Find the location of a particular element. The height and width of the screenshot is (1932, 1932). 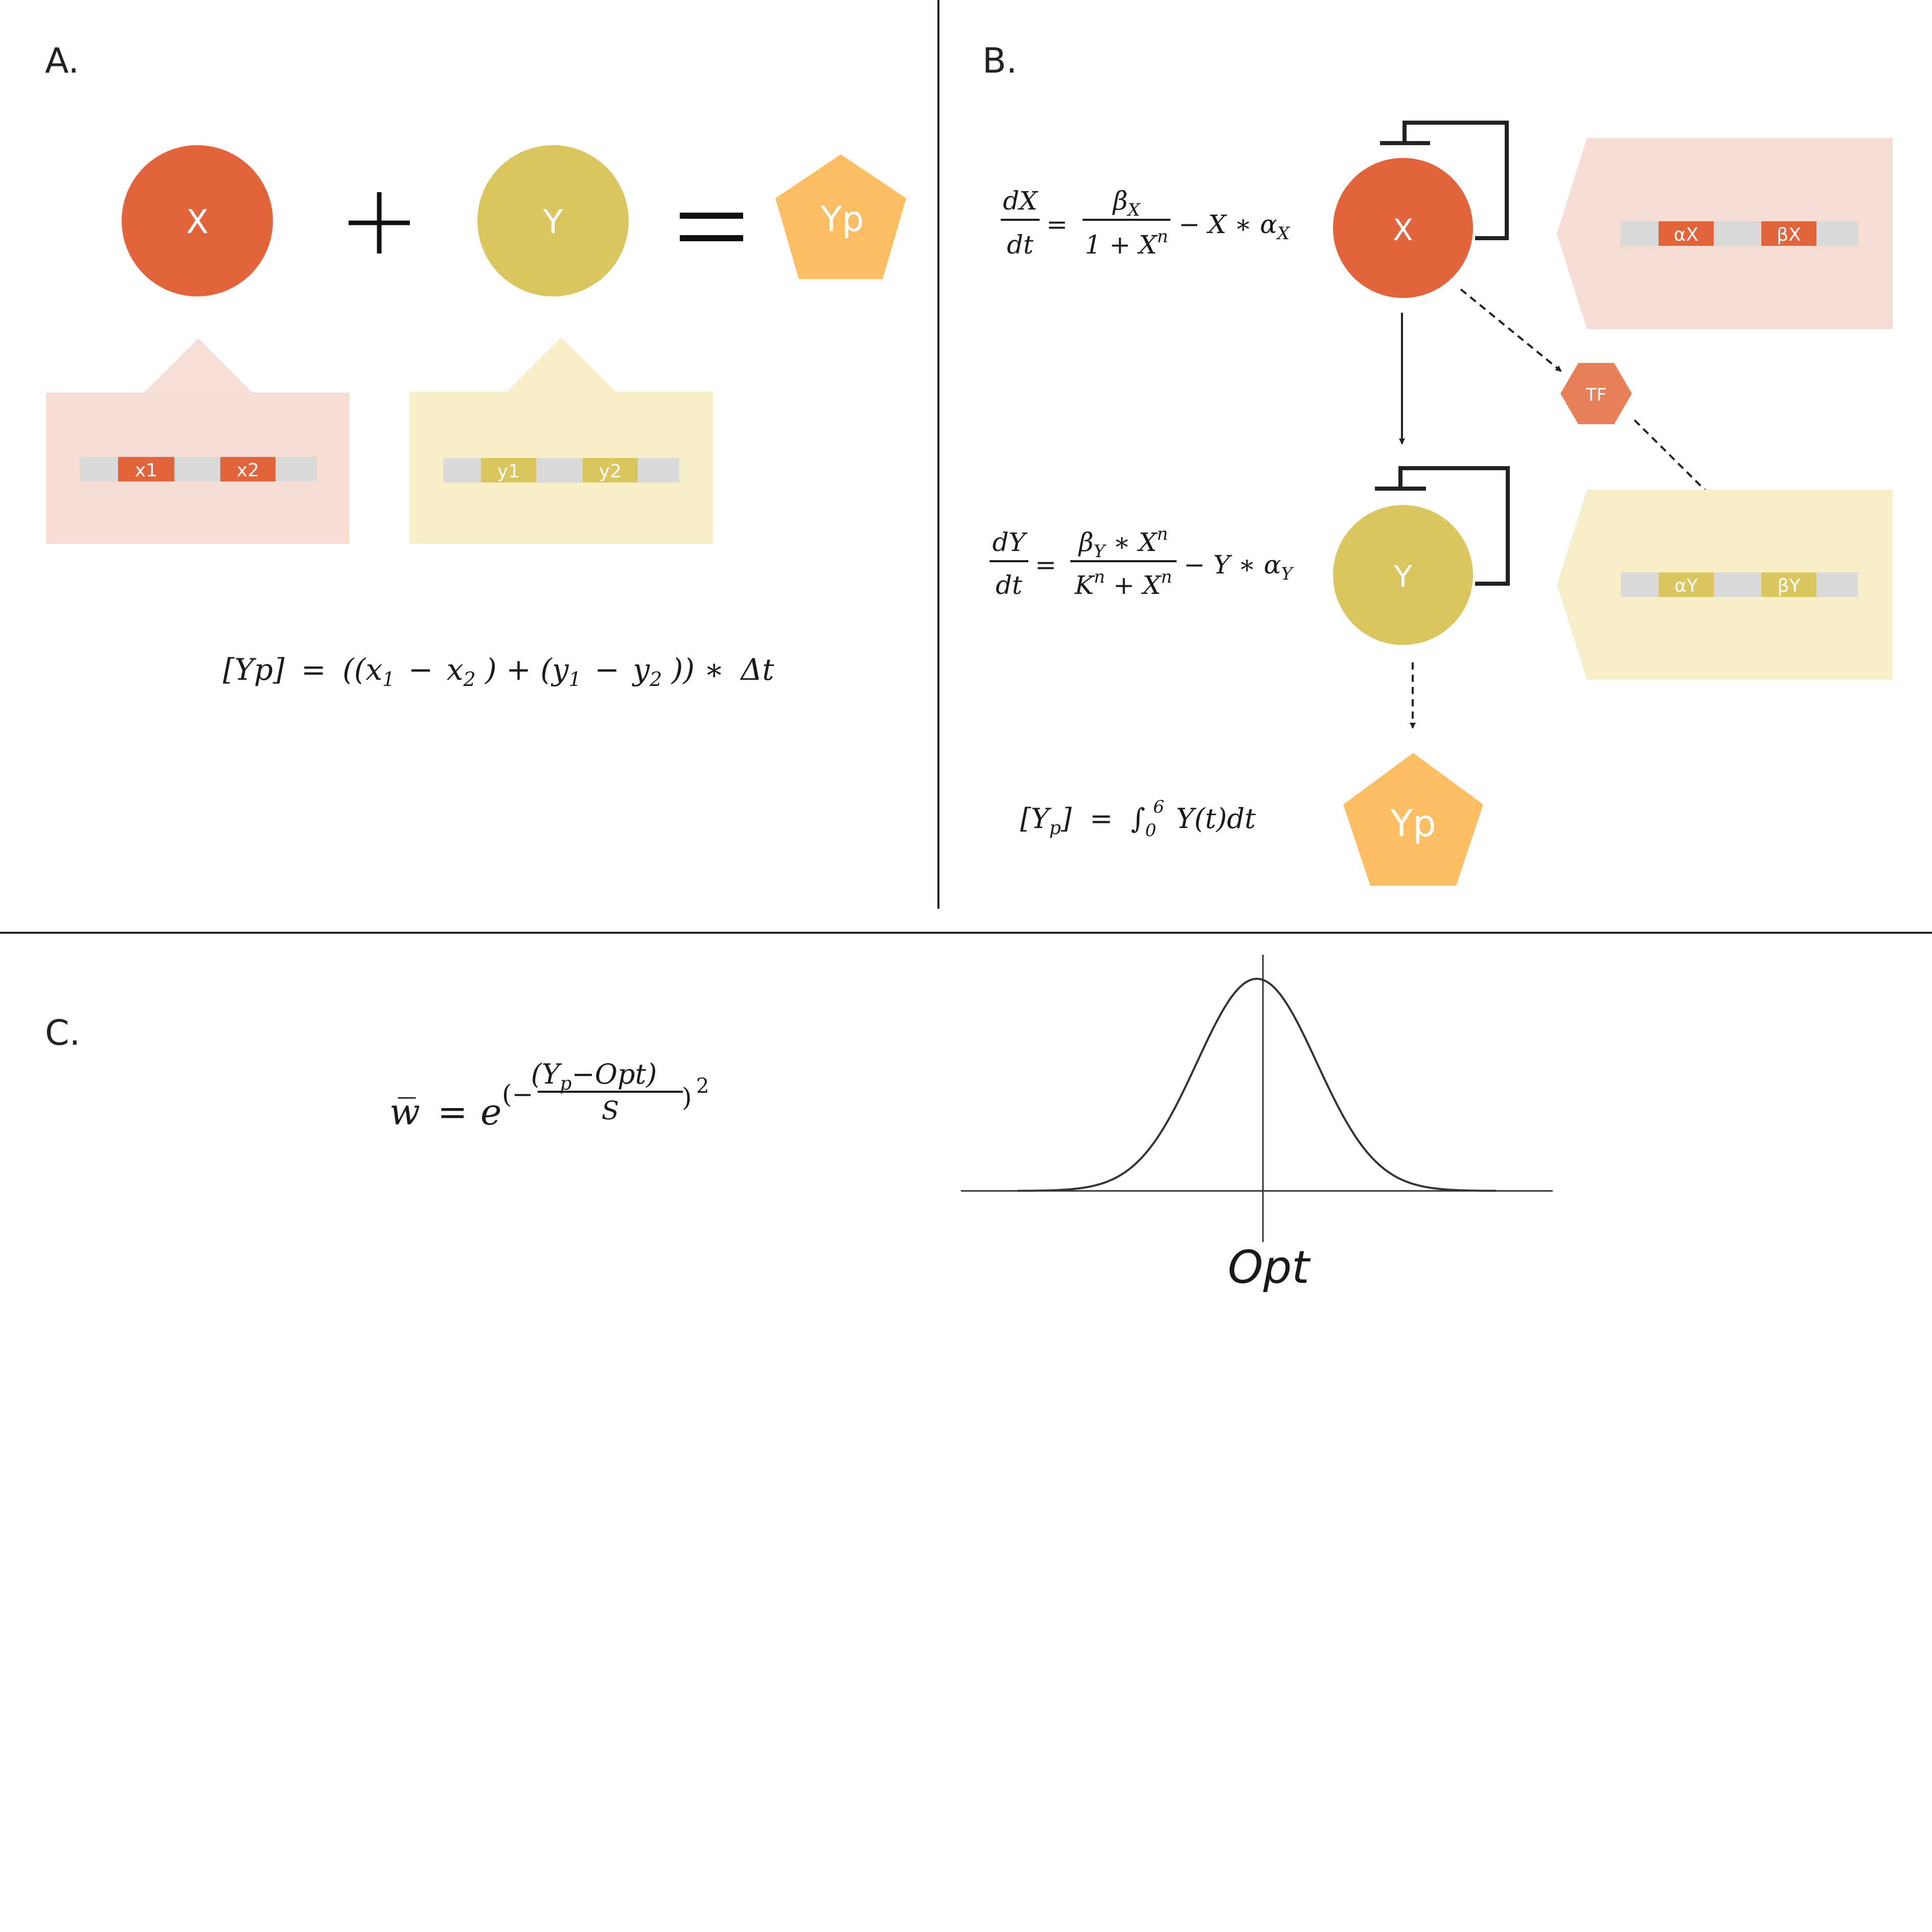

svg-text: 2 is located at coordinates (702, 1086).